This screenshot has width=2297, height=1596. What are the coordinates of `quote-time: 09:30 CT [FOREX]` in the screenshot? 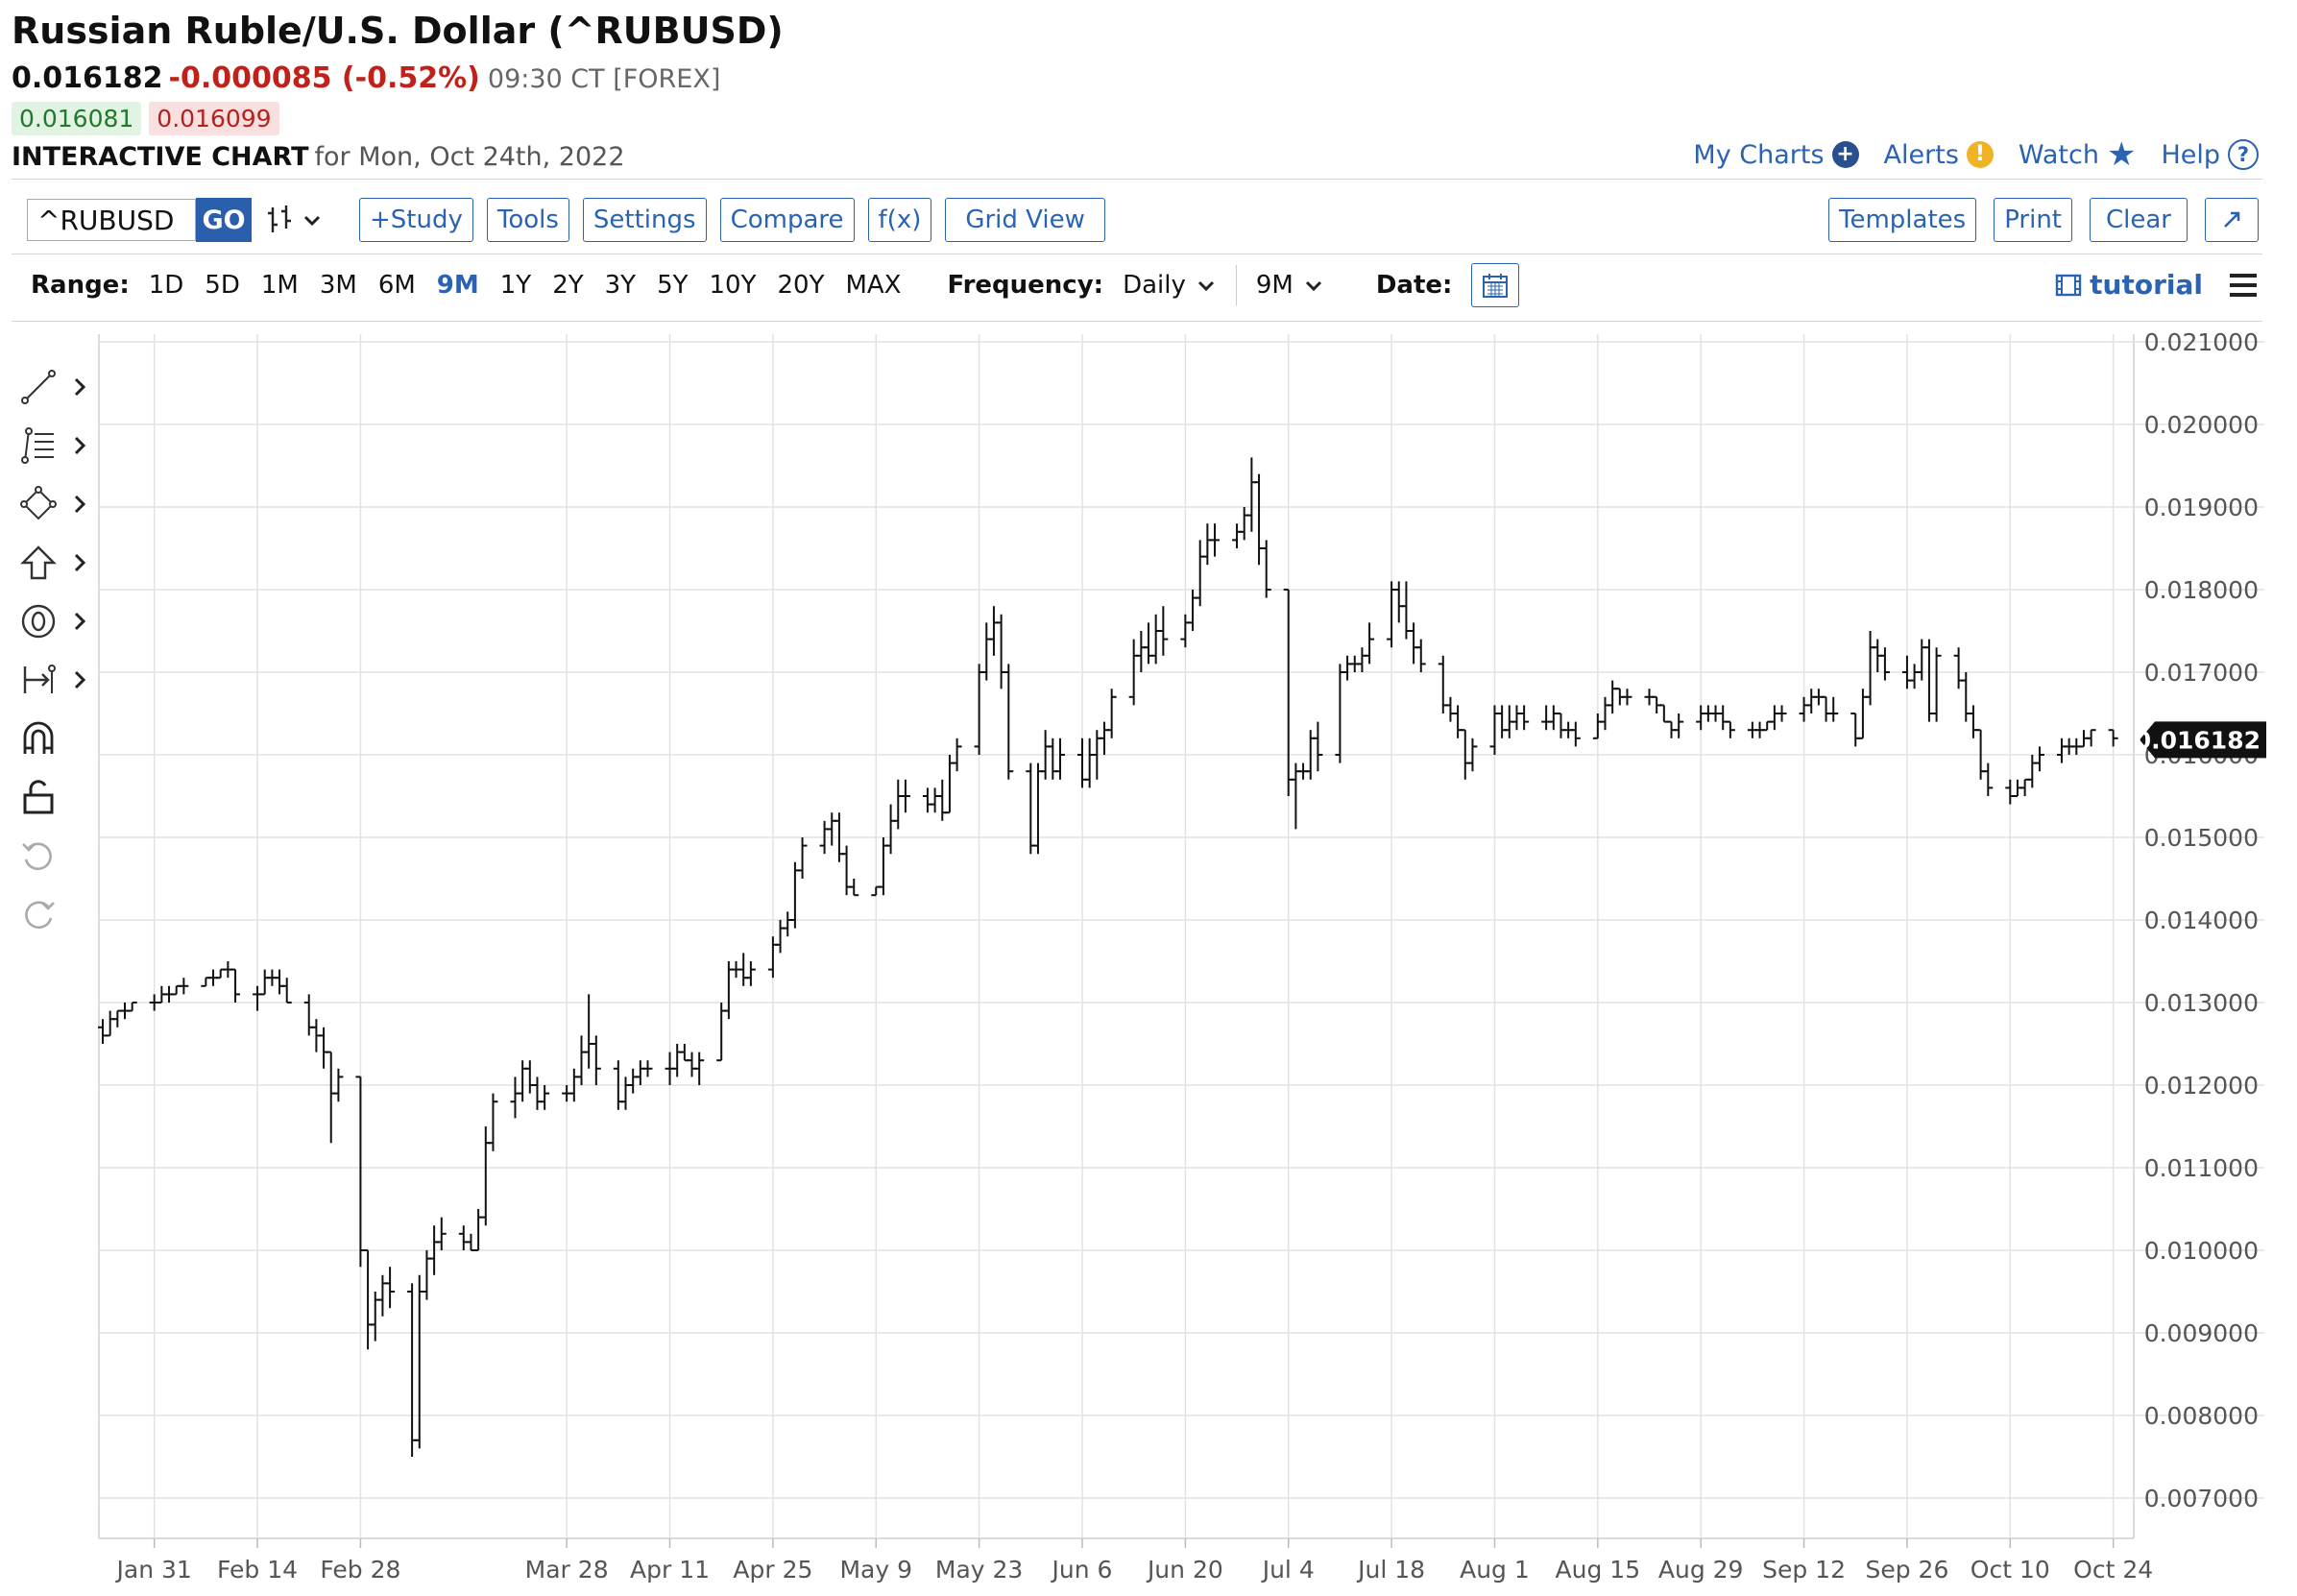 It's located at (604, 79).